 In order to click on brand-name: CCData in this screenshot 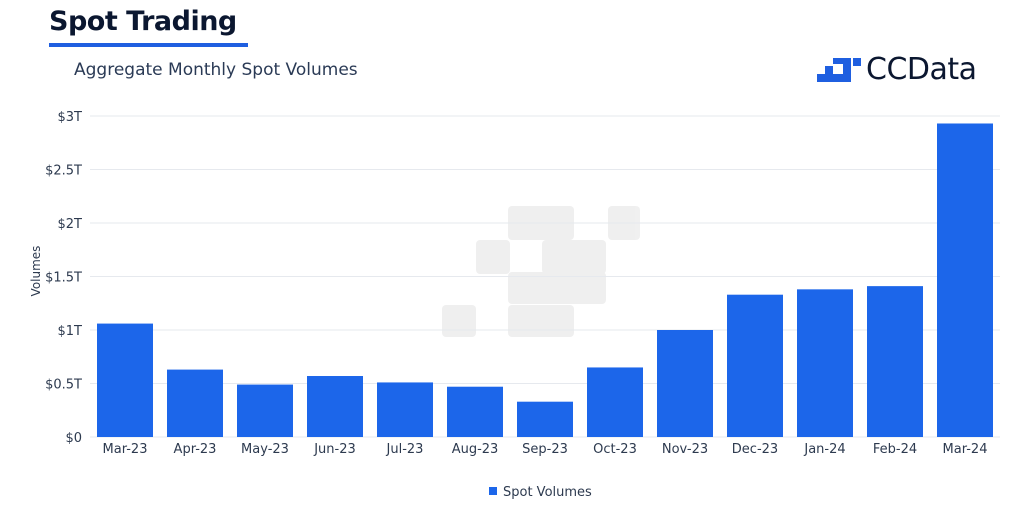, I will do `click(921, 69)`.